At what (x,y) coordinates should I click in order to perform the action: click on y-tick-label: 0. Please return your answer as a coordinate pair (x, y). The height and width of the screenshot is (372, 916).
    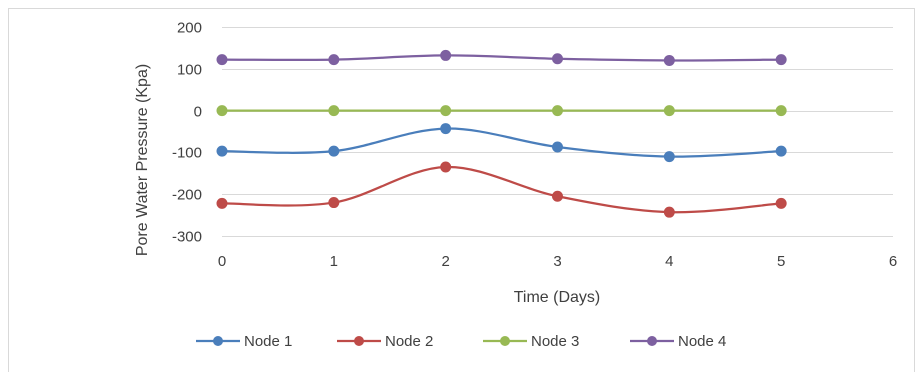
    Looking at the image, I should click on (198, 112).